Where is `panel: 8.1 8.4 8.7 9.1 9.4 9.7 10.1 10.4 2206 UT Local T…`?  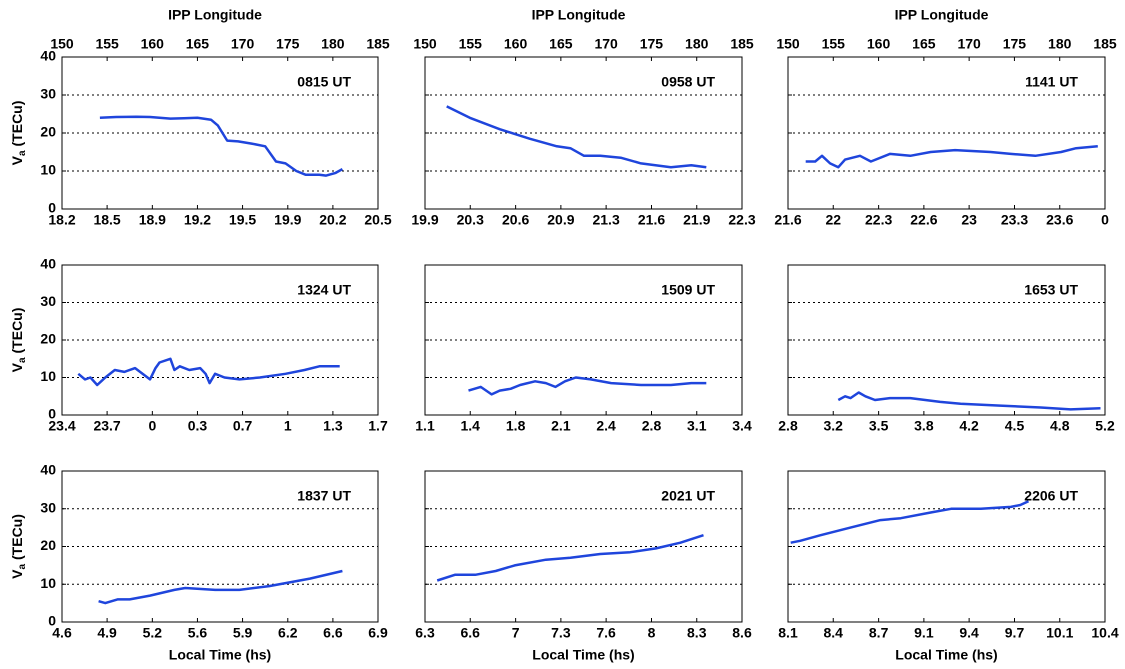
panel: 8.1 8.4 8.7 9.1 9.4 9.7 10.1 10.4 2206 UT Local T… is located at coordinates (948, 566).